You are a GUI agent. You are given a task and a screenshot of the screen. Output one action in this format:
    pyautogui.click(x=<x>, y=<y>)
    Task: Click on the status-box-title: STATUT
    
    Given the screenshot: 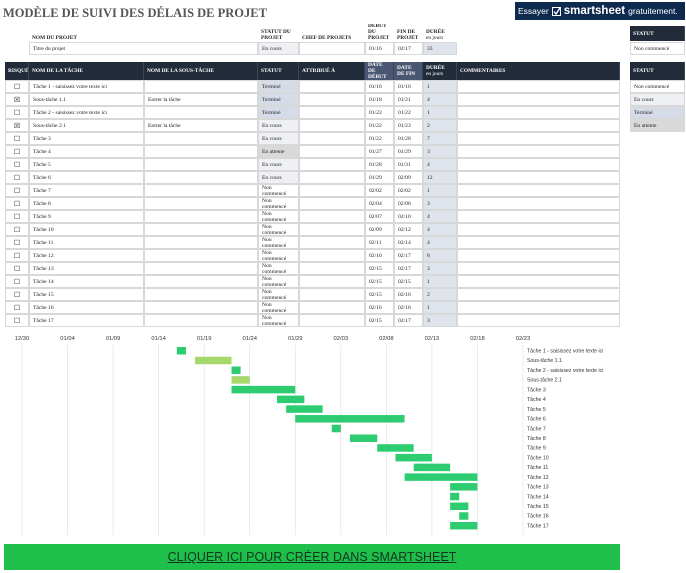 What is the action you would take?
    pyautogui.click(x=657, y=33)
    